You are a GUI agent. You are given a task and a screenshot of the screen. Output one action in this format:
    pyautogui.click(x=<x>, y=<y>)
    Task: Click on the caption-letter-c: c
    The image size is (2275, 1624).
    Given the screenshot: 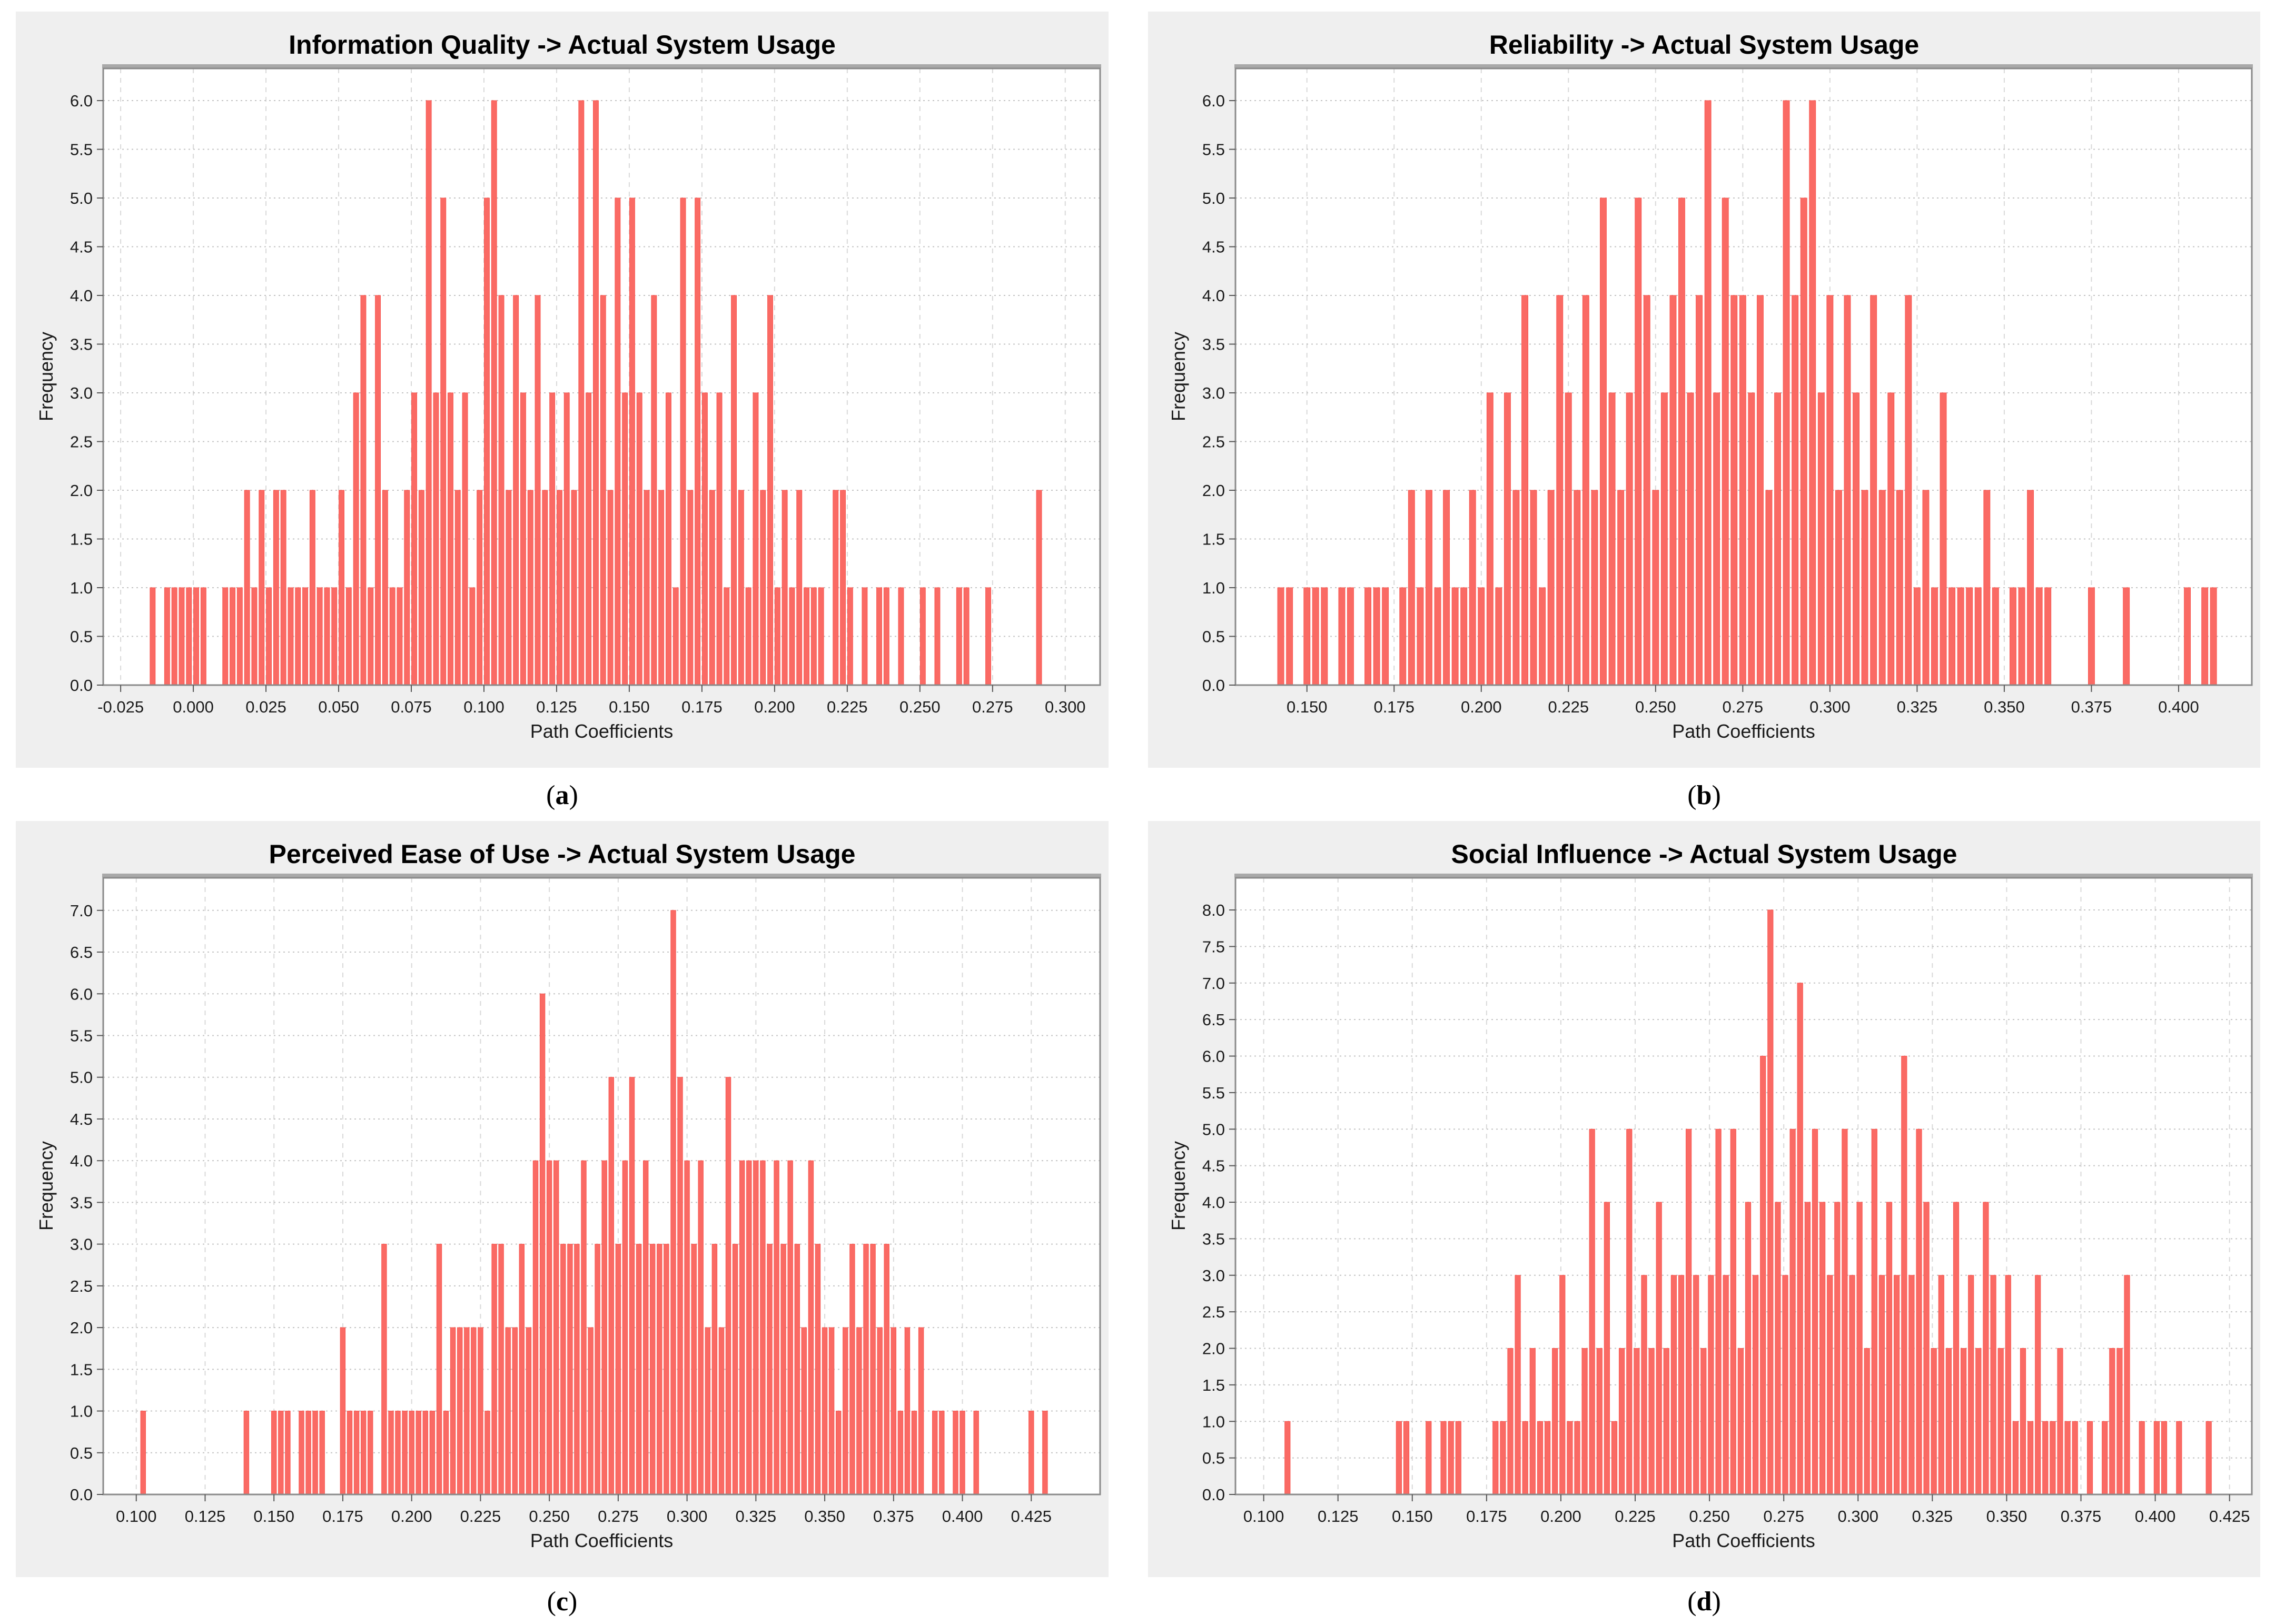 What is the action you would take?
    pyautogui.click(x=562, y=1602)
    